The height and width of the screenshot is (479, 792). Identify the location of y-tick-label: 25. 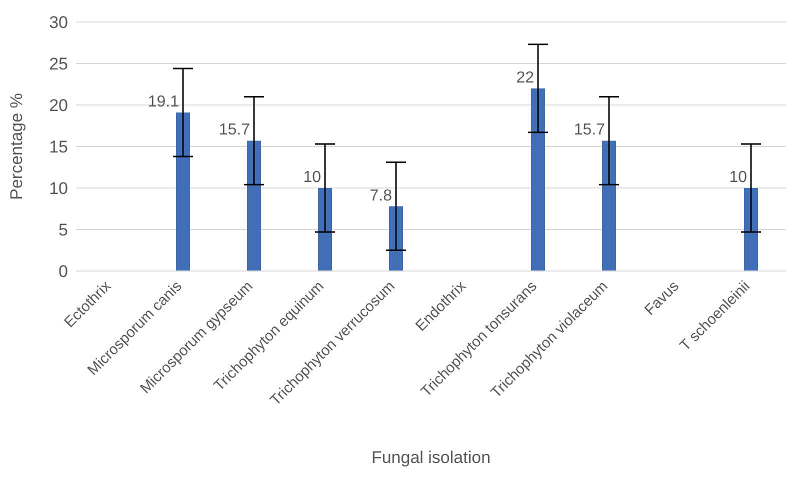
(58, 64).